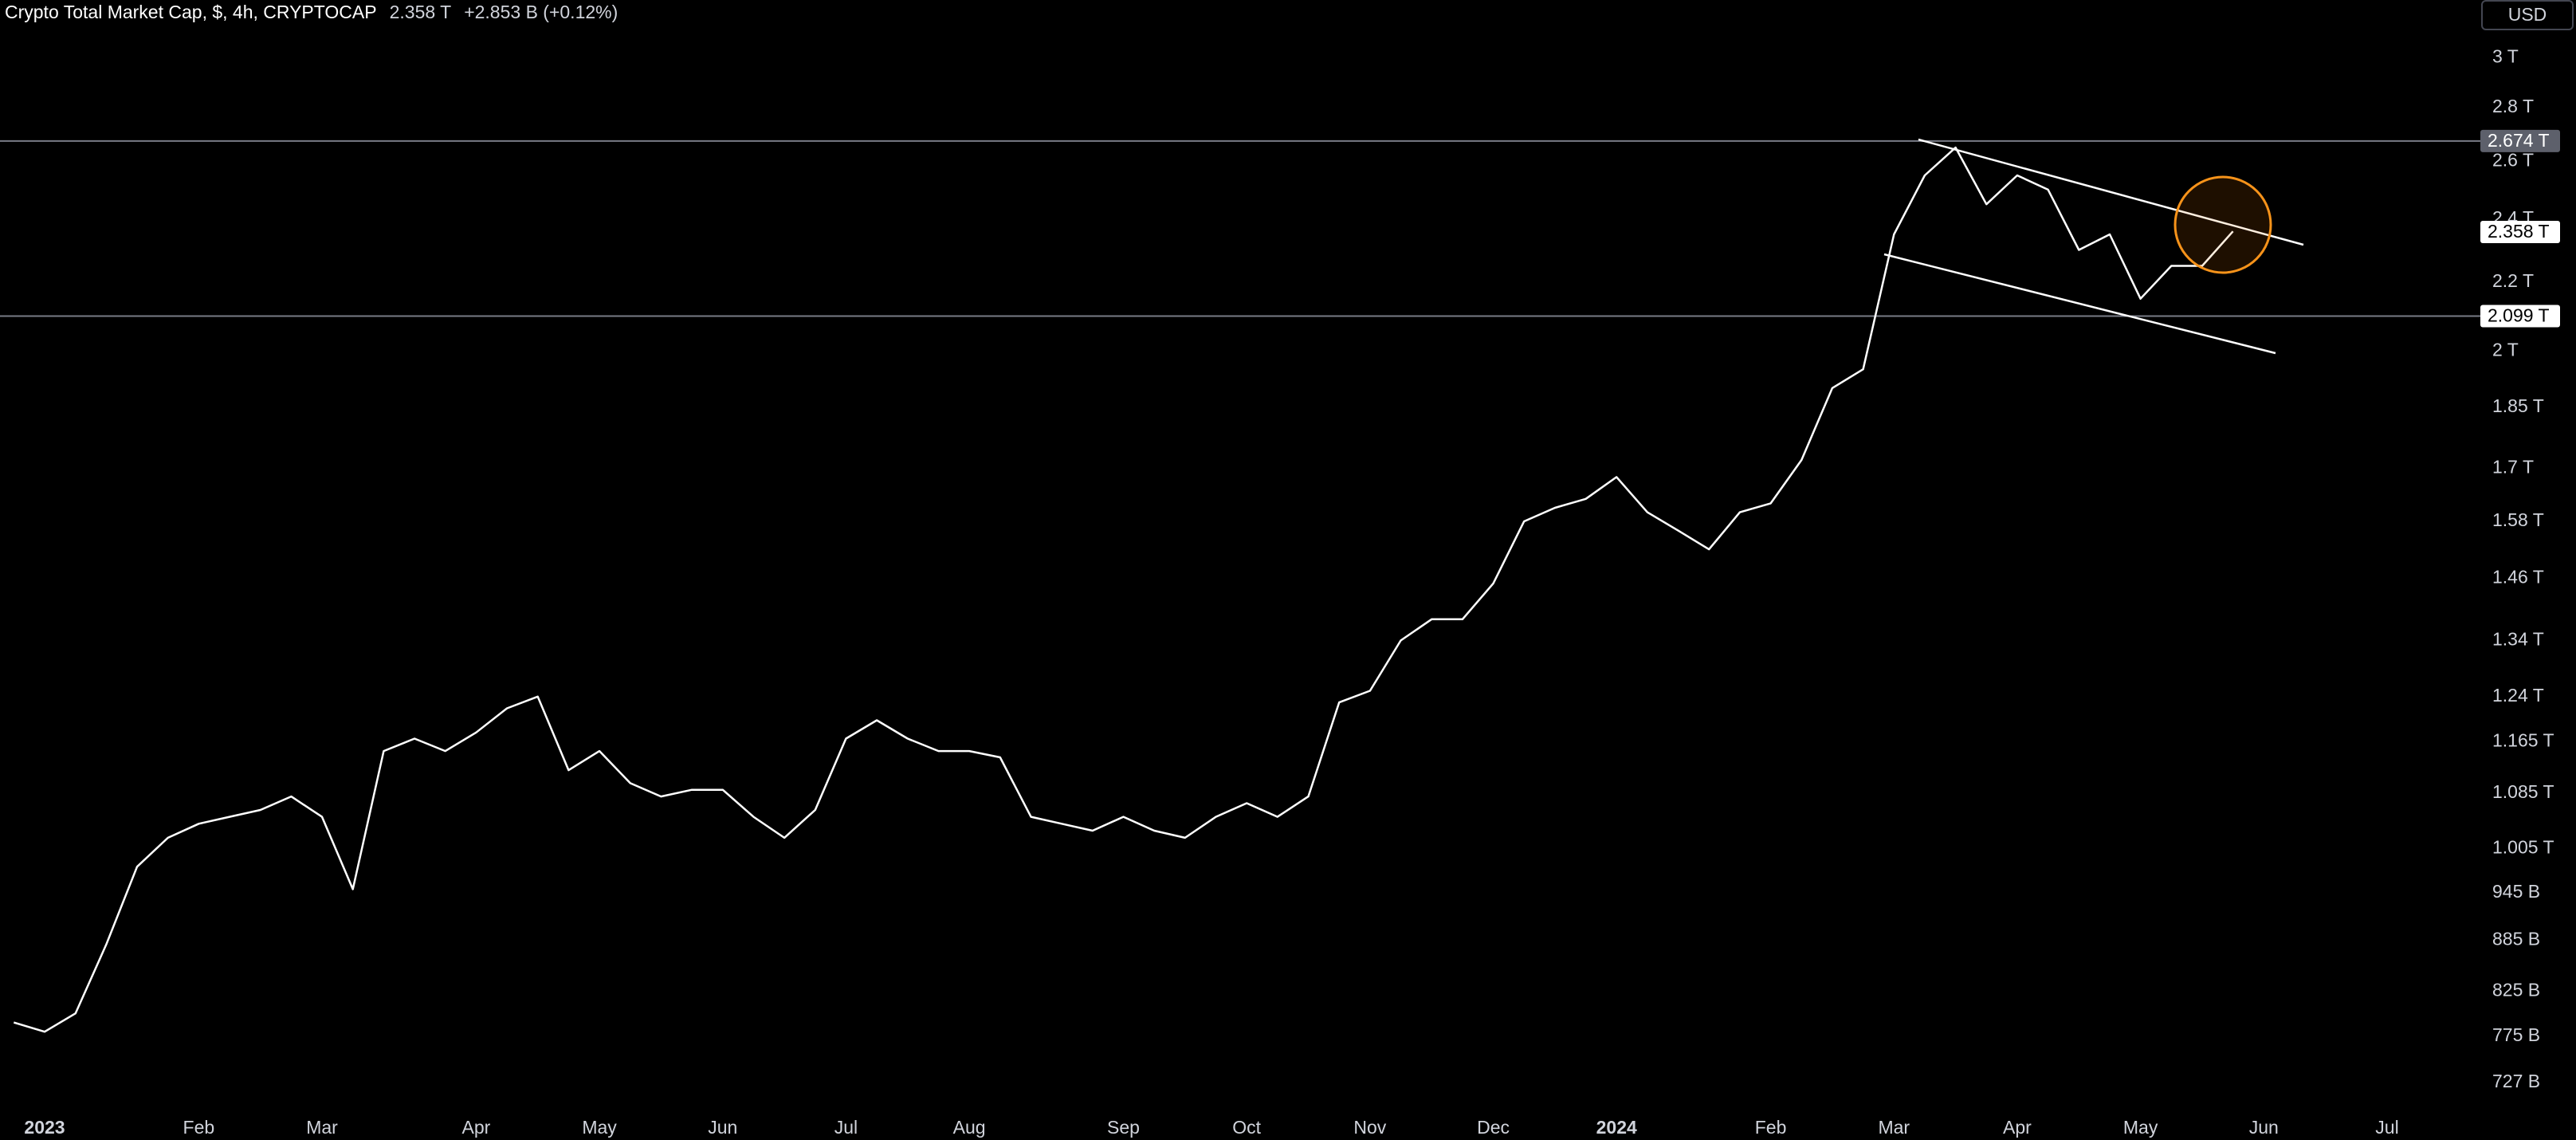 This screenshot has width=2576, height=1140. I want to click on currency-label: USD, so click(2527, 14).